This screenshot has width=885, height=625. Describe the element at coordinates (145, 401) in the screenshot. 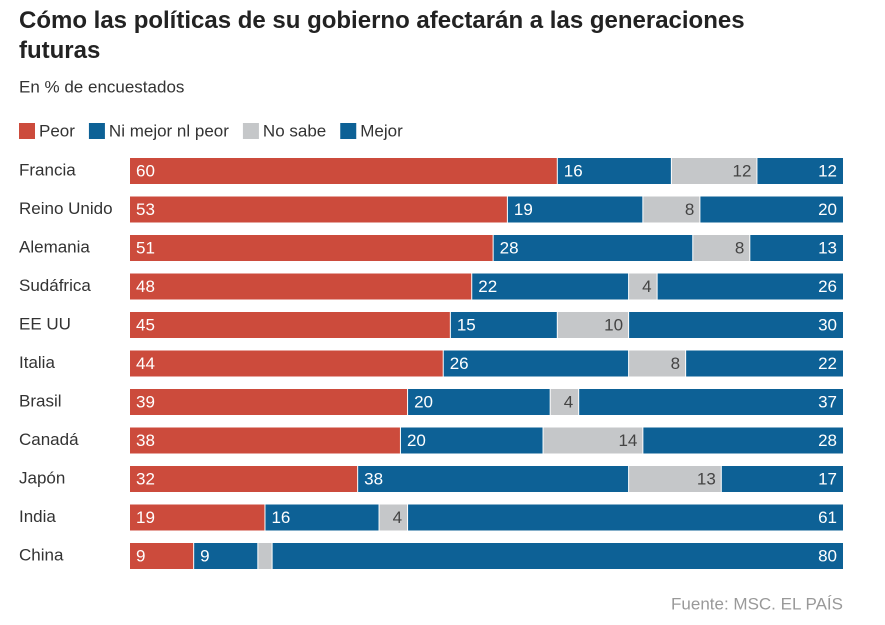

I see `data-label: 39` at that location.